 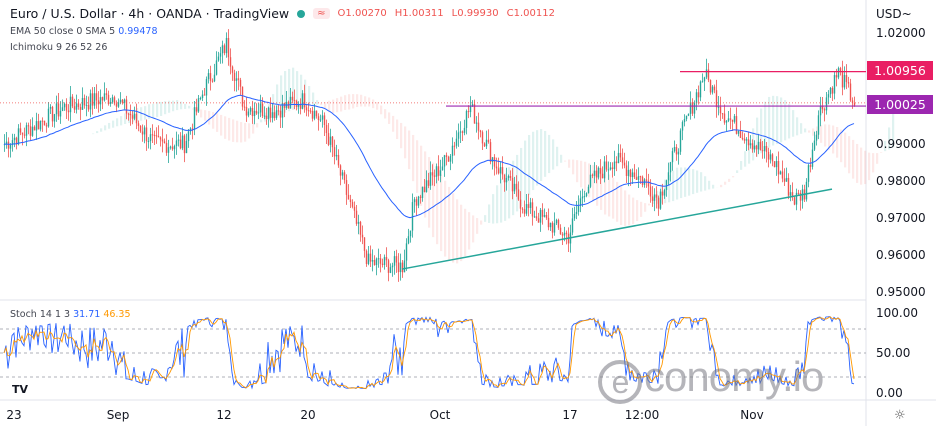 I want to click on currency-selector: USD~, so click(x=894, y=14).